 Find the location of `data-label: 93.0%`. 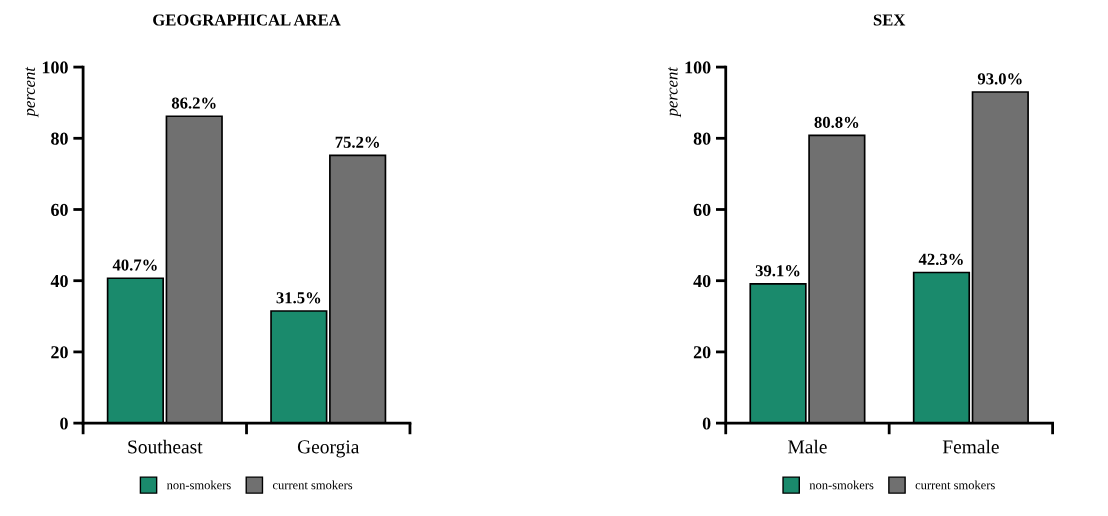

data-label: 93.0% is located at coordinates (999, 79).